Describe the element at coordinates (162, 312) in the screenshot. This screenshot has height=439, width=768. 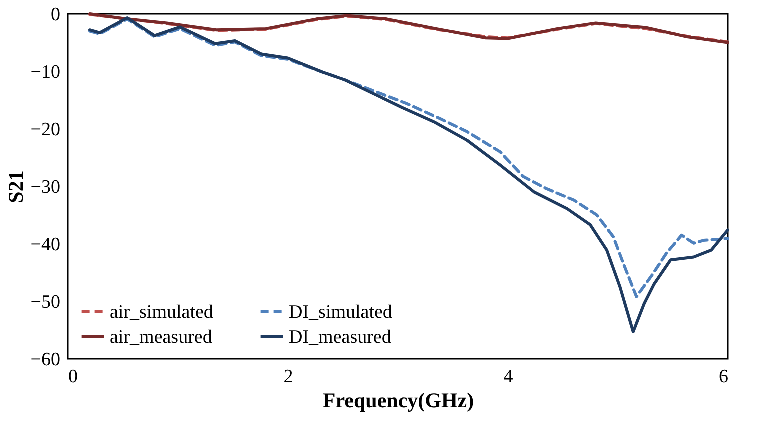
I see `legend-label: air_simulated` at that location.